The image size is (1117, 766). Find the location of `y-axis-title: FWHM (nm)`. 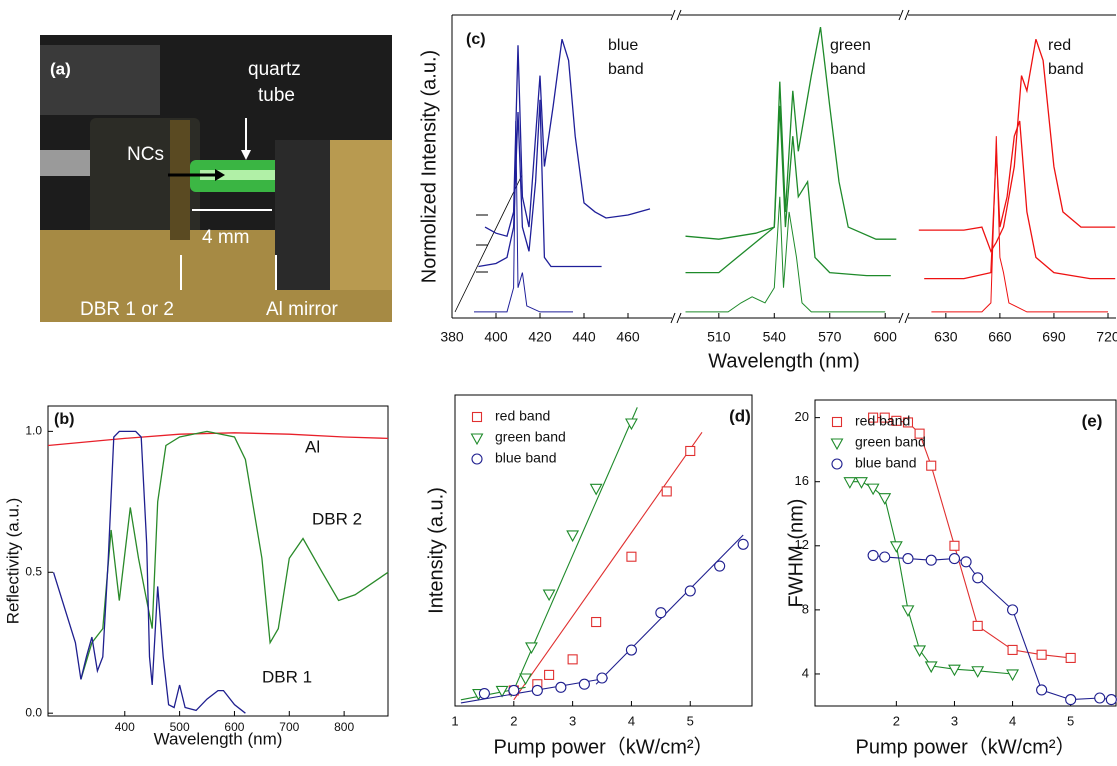

y-axis-title: FWHM (nm) is located at coordinates (796, 553).